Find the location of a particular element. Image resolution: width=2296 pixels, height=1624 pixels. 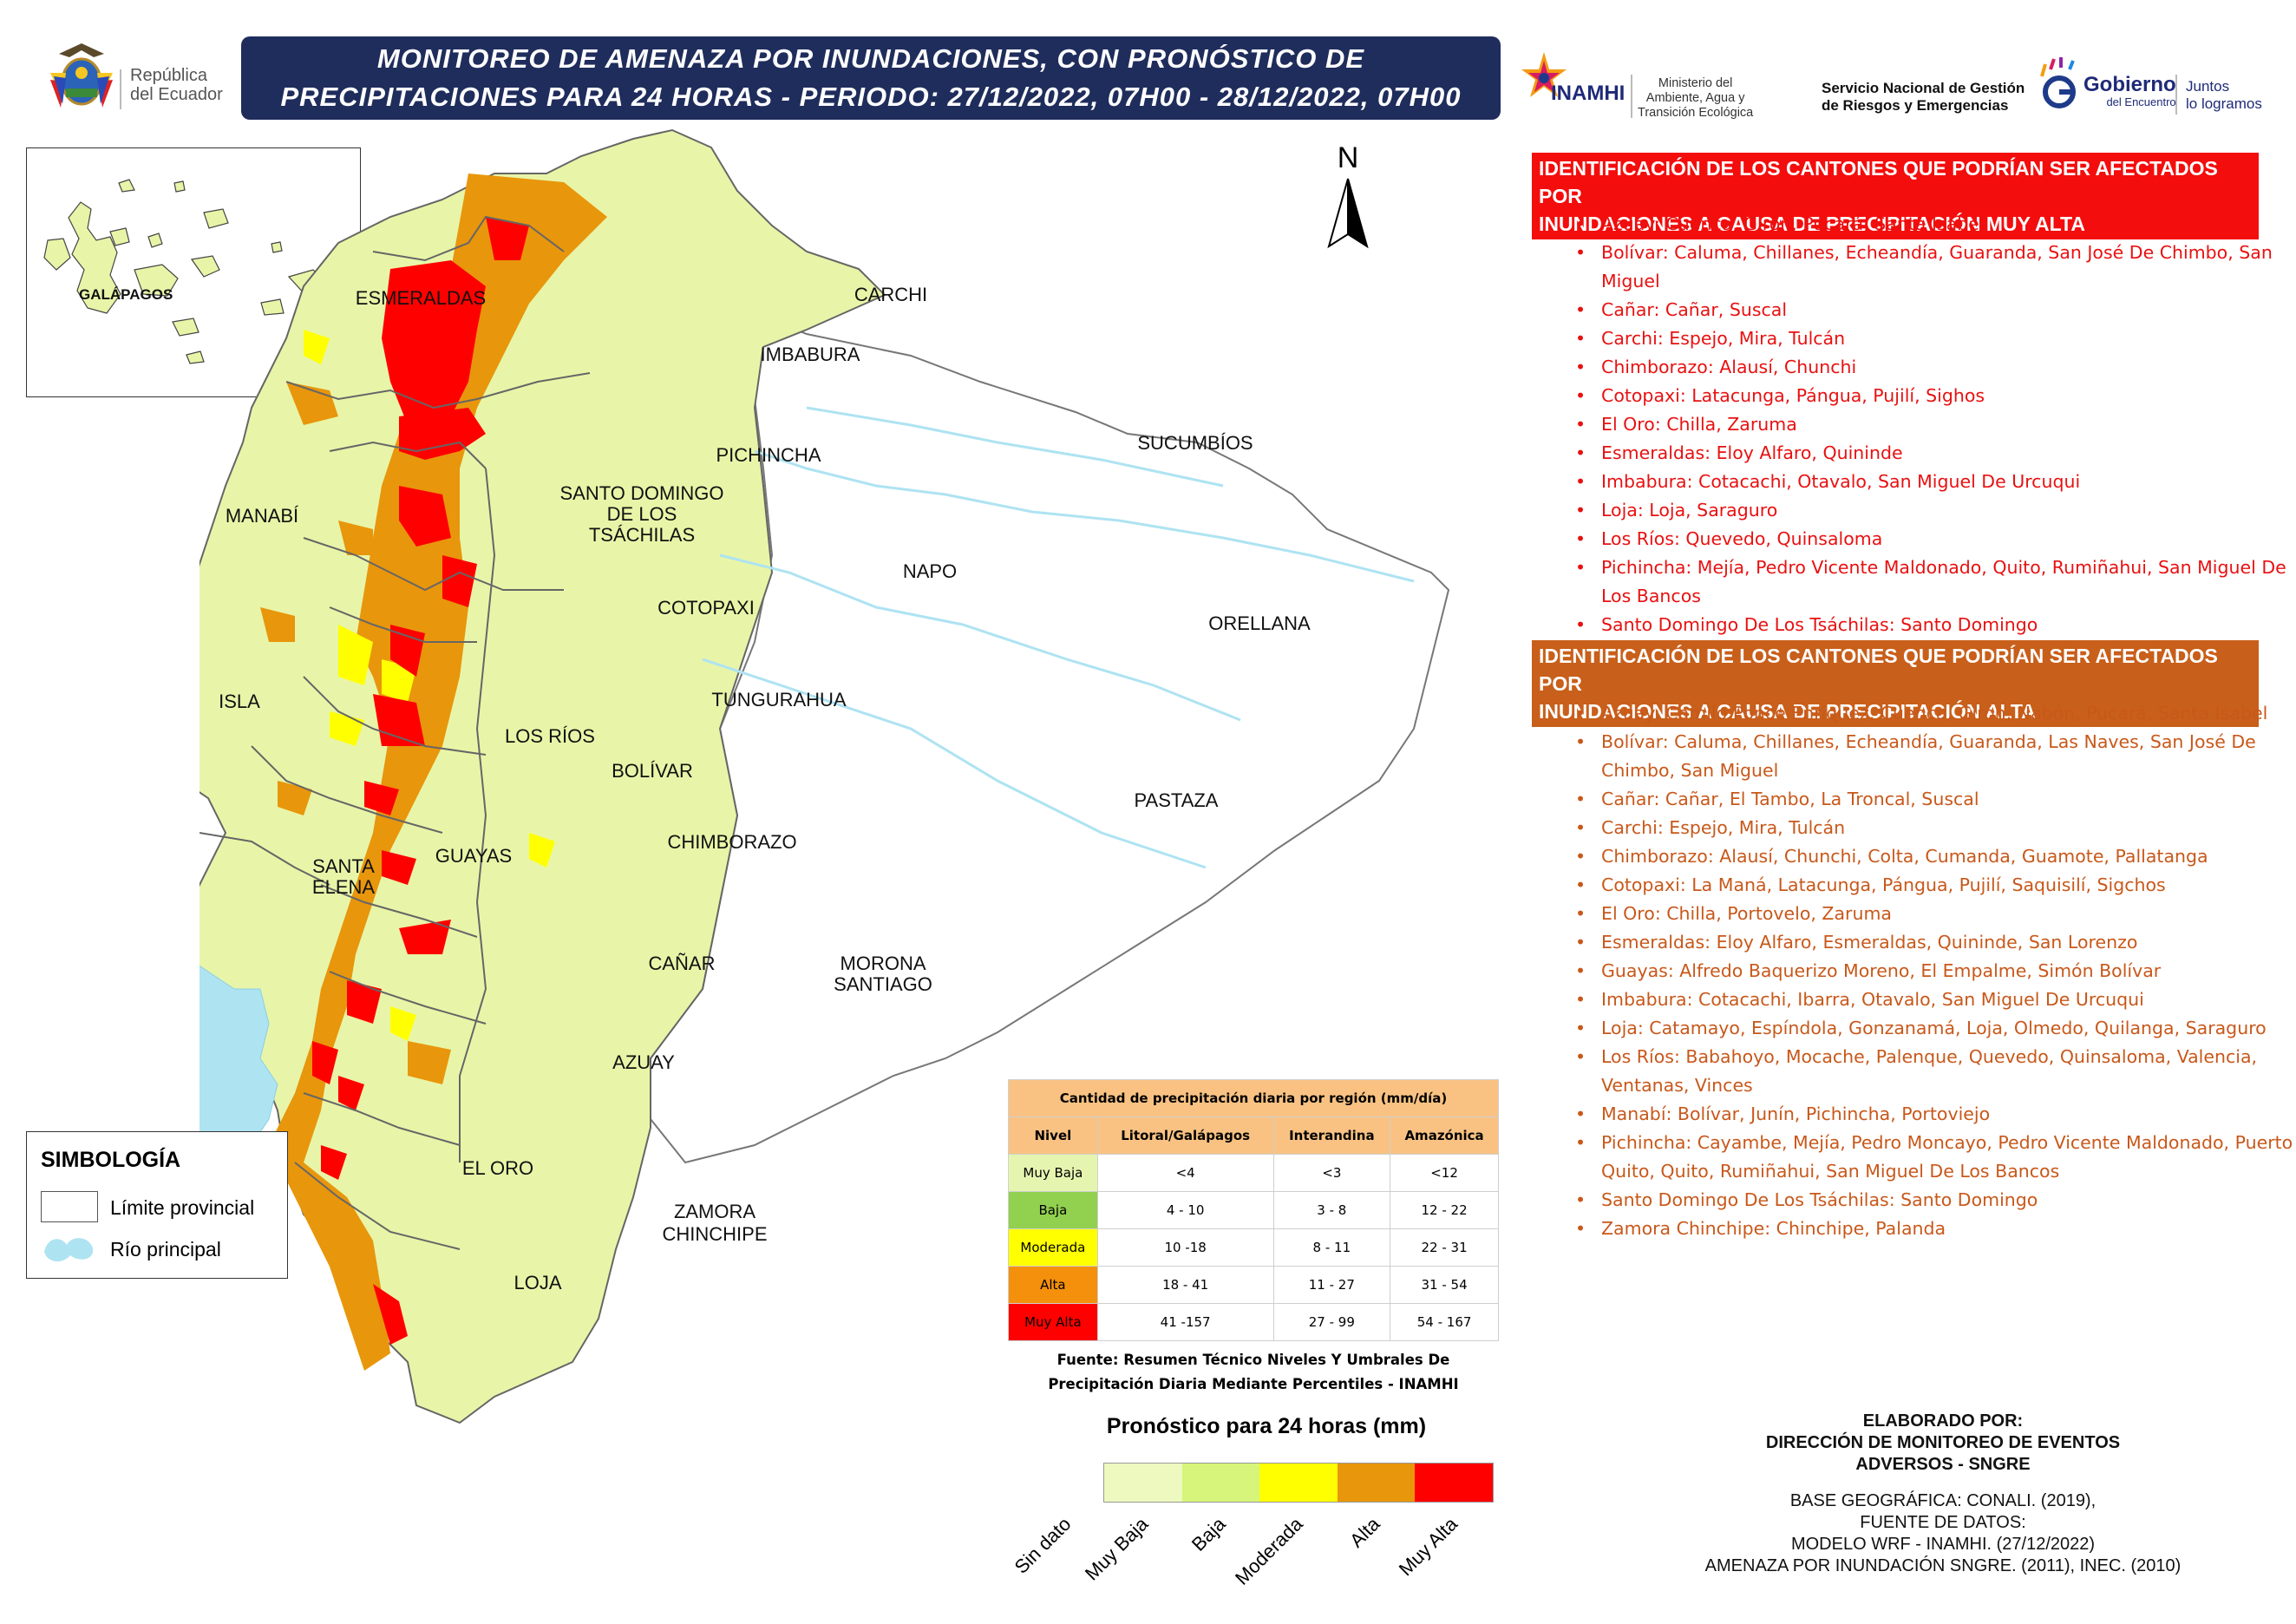

table-row: Muy Baja <4 <3 <12 is located at coordinates (1253, 1173).